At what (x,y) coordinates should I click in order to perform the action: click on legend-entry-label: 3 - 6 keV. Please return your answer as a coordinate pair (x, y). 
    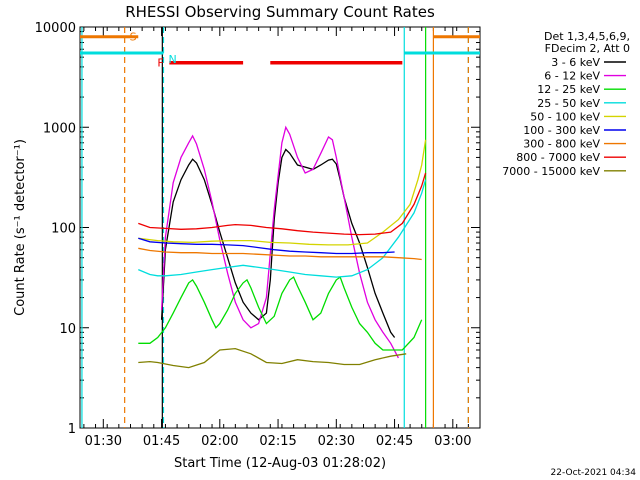
    Looking at the image, I should click on (575, 62).